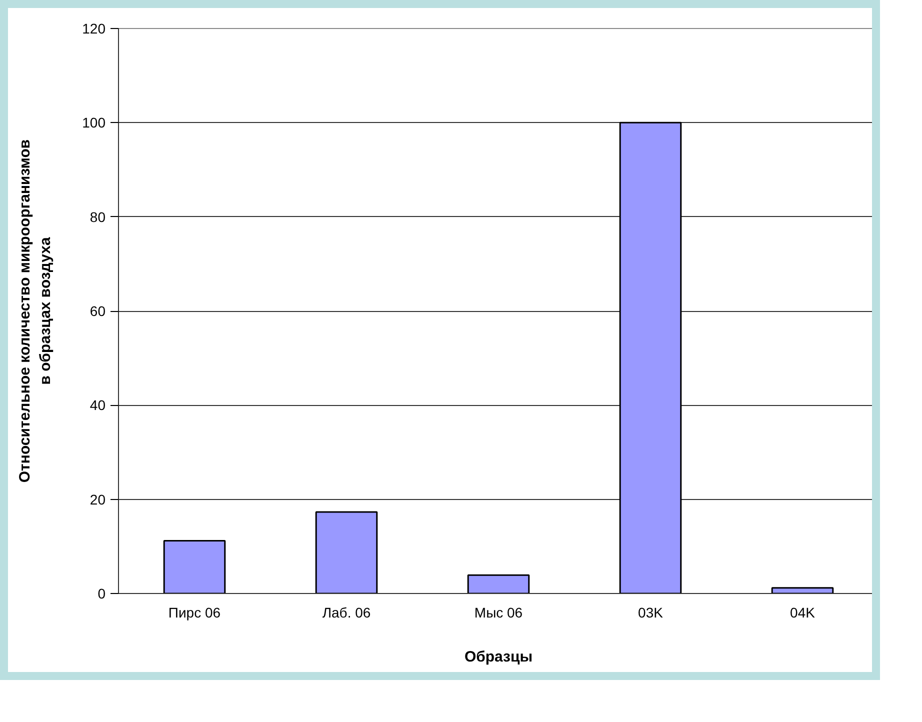  What do you see at coordinates (98, 311) in the screenshot?
I see `y-tick-label: 60` at bounding box center [98, 311].